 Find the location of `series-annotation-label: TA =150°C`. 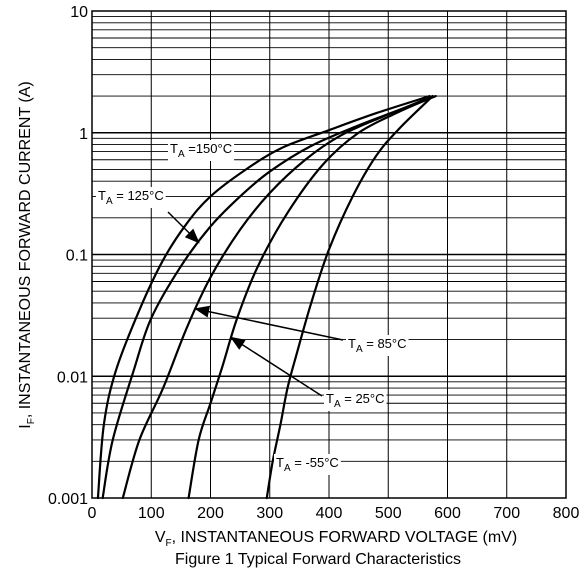

series-annotation-label: TA =150°C is located at coordinates (201, 150).